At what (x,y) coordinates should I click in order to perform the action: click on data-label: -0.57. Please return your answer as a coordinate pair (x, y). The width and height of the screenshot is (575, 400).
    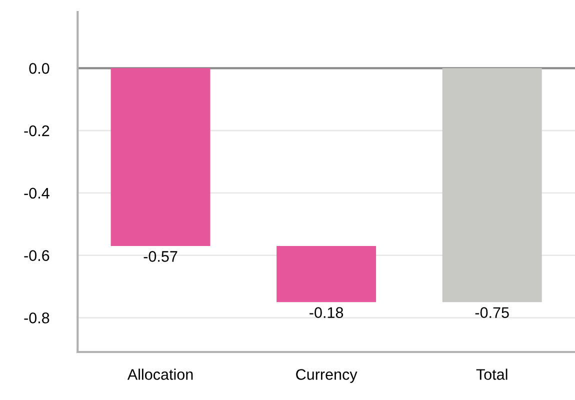
    Looking at the image, I should click on (161, 256).